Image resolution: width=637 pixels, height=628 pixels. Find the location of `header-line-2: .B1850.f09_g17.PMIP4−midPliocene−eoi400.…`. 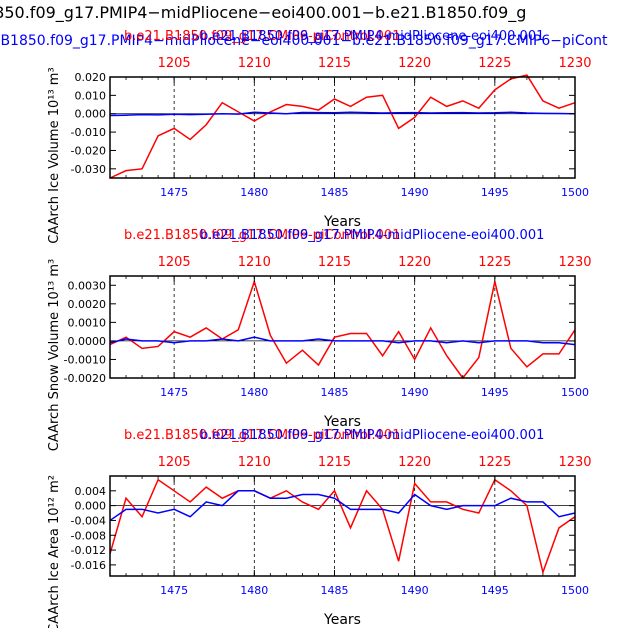

header-line-2: .B1850.f09_g17.PMIP4−midPliocene−eoi400.… is located at coordinates (304, 41).